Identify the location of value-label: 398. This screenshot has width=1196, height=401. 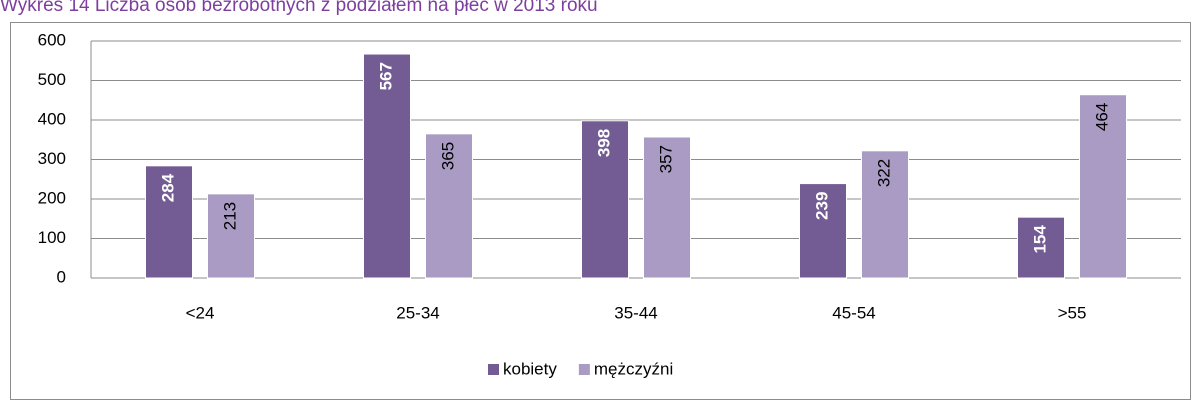
(603, 143).